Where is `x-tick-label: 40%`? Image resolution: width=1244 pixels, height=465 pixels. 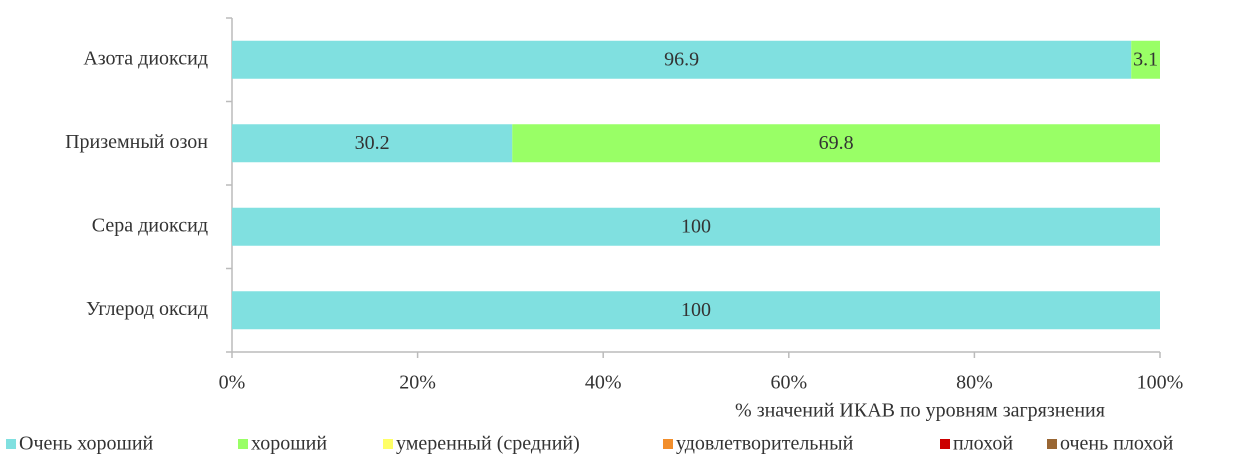 x-tick-label: 40% is located at coordinates (603, 383).